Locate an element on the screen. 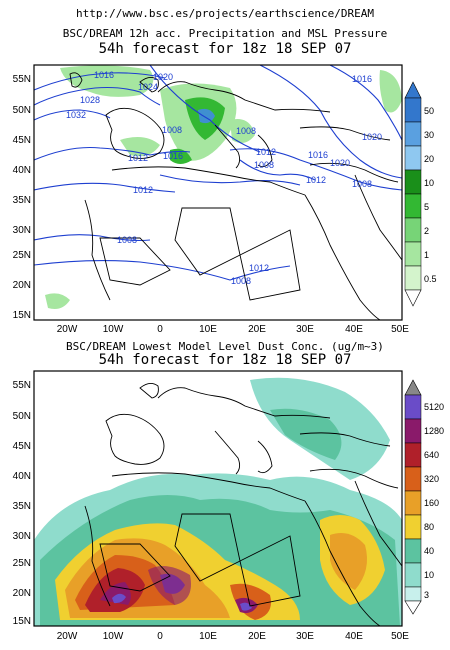 This screenshot has height=650, width=450. colorbar-label: 1280 is located at coordinates (434, 431).